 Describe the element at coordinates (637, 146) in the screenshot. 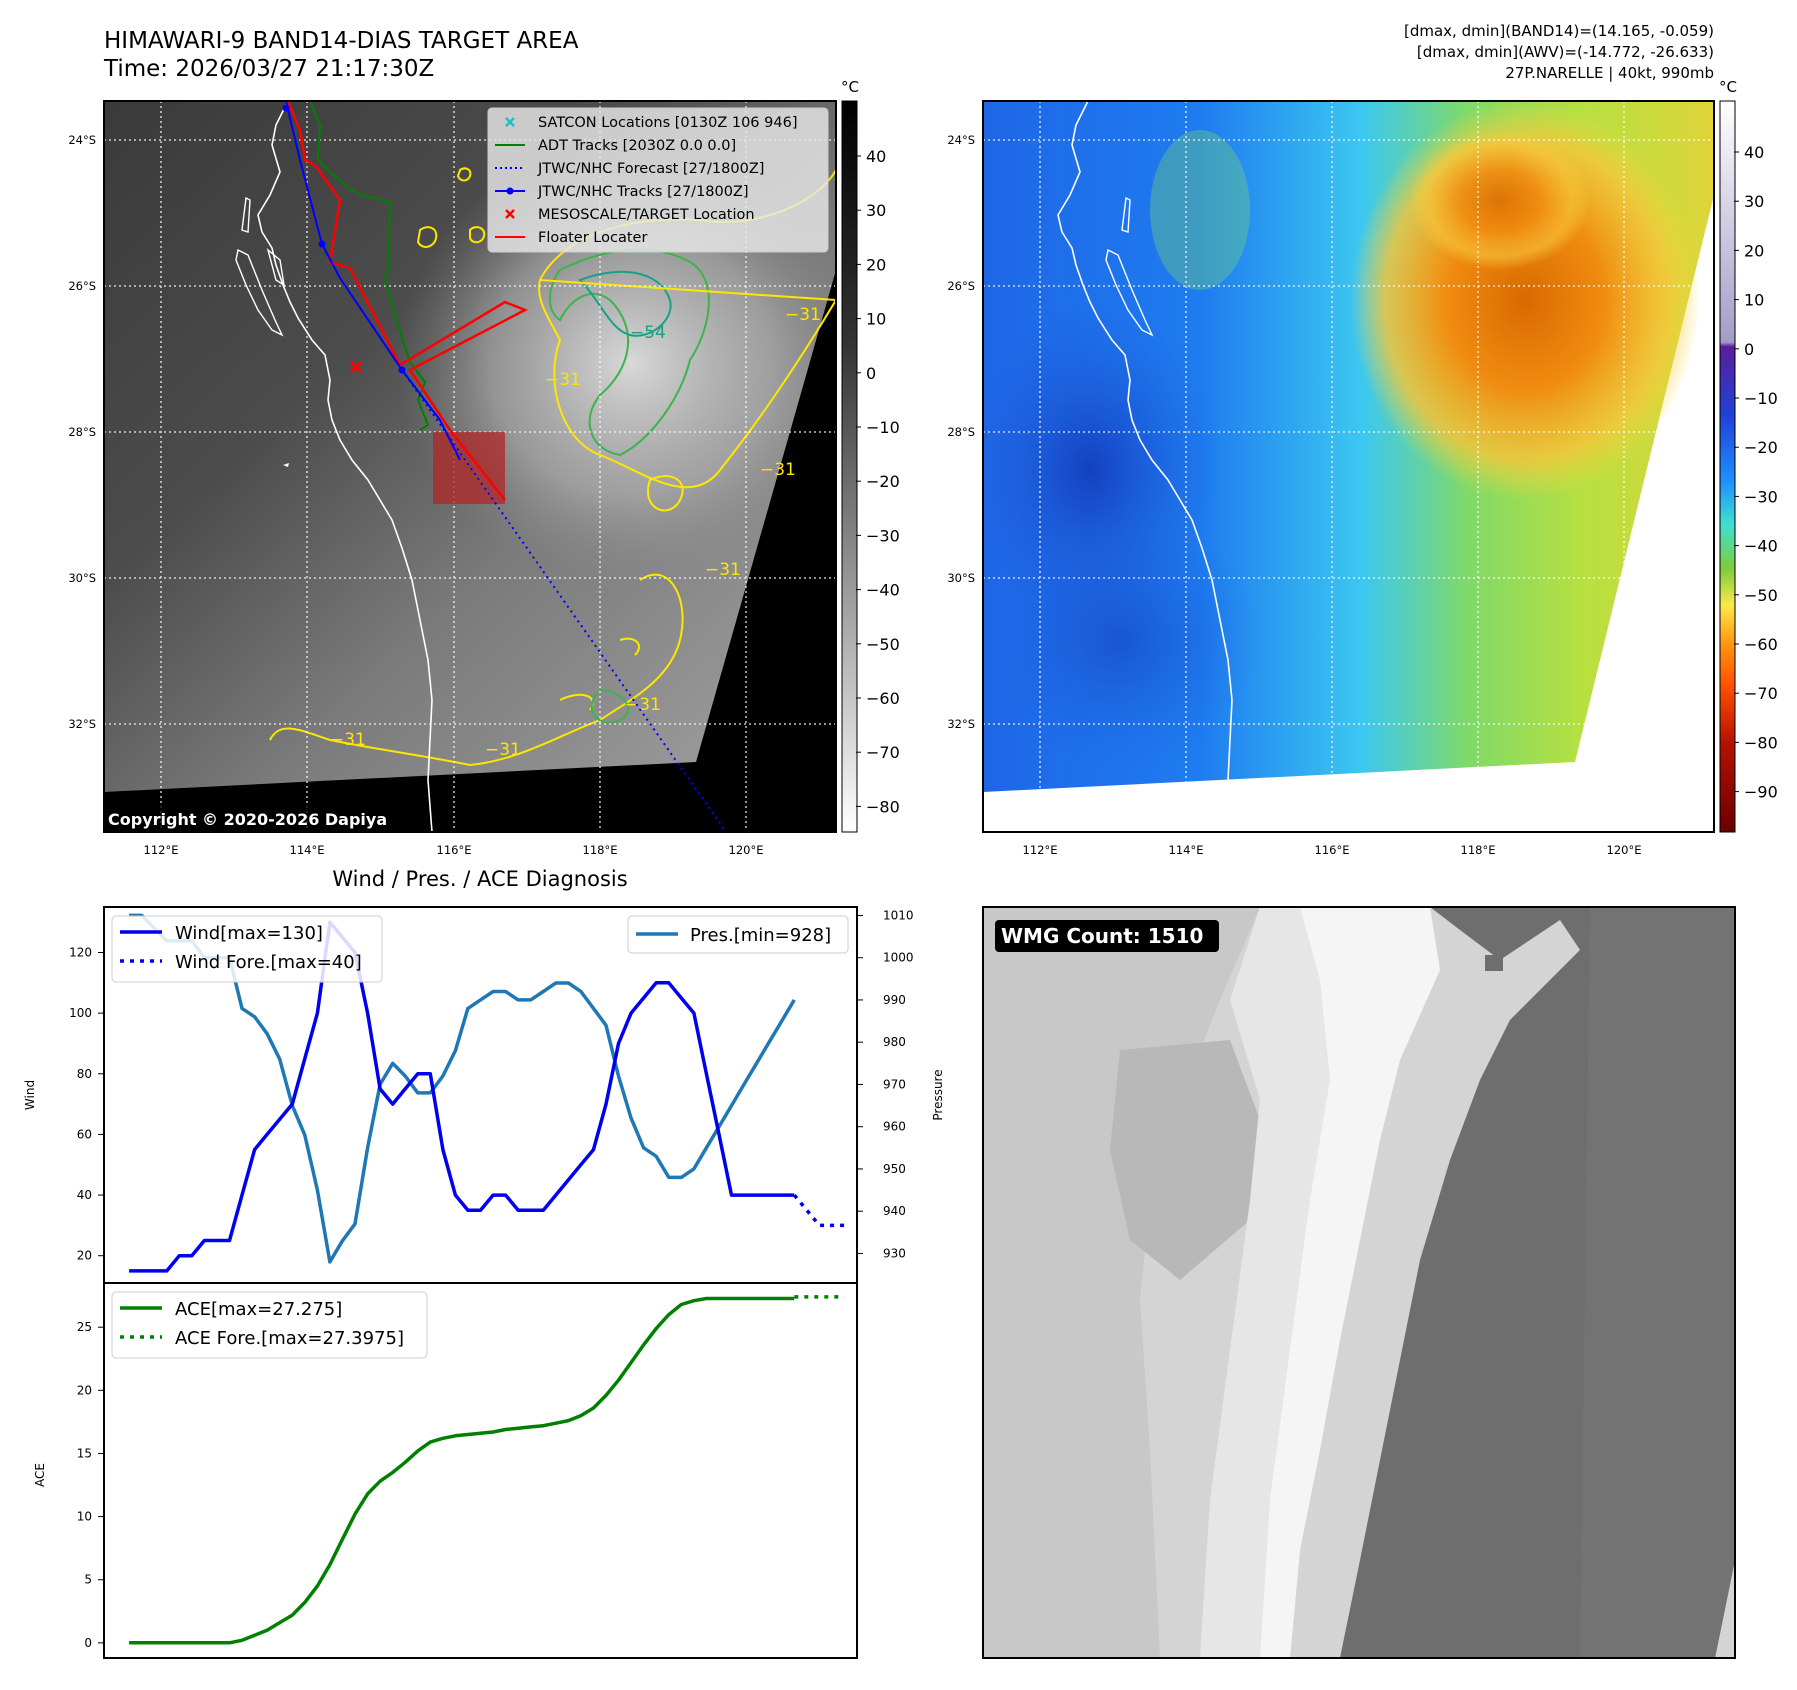

I see `legend-label: ADT Tracks [2030Z 0.0 0.0]` at that location.